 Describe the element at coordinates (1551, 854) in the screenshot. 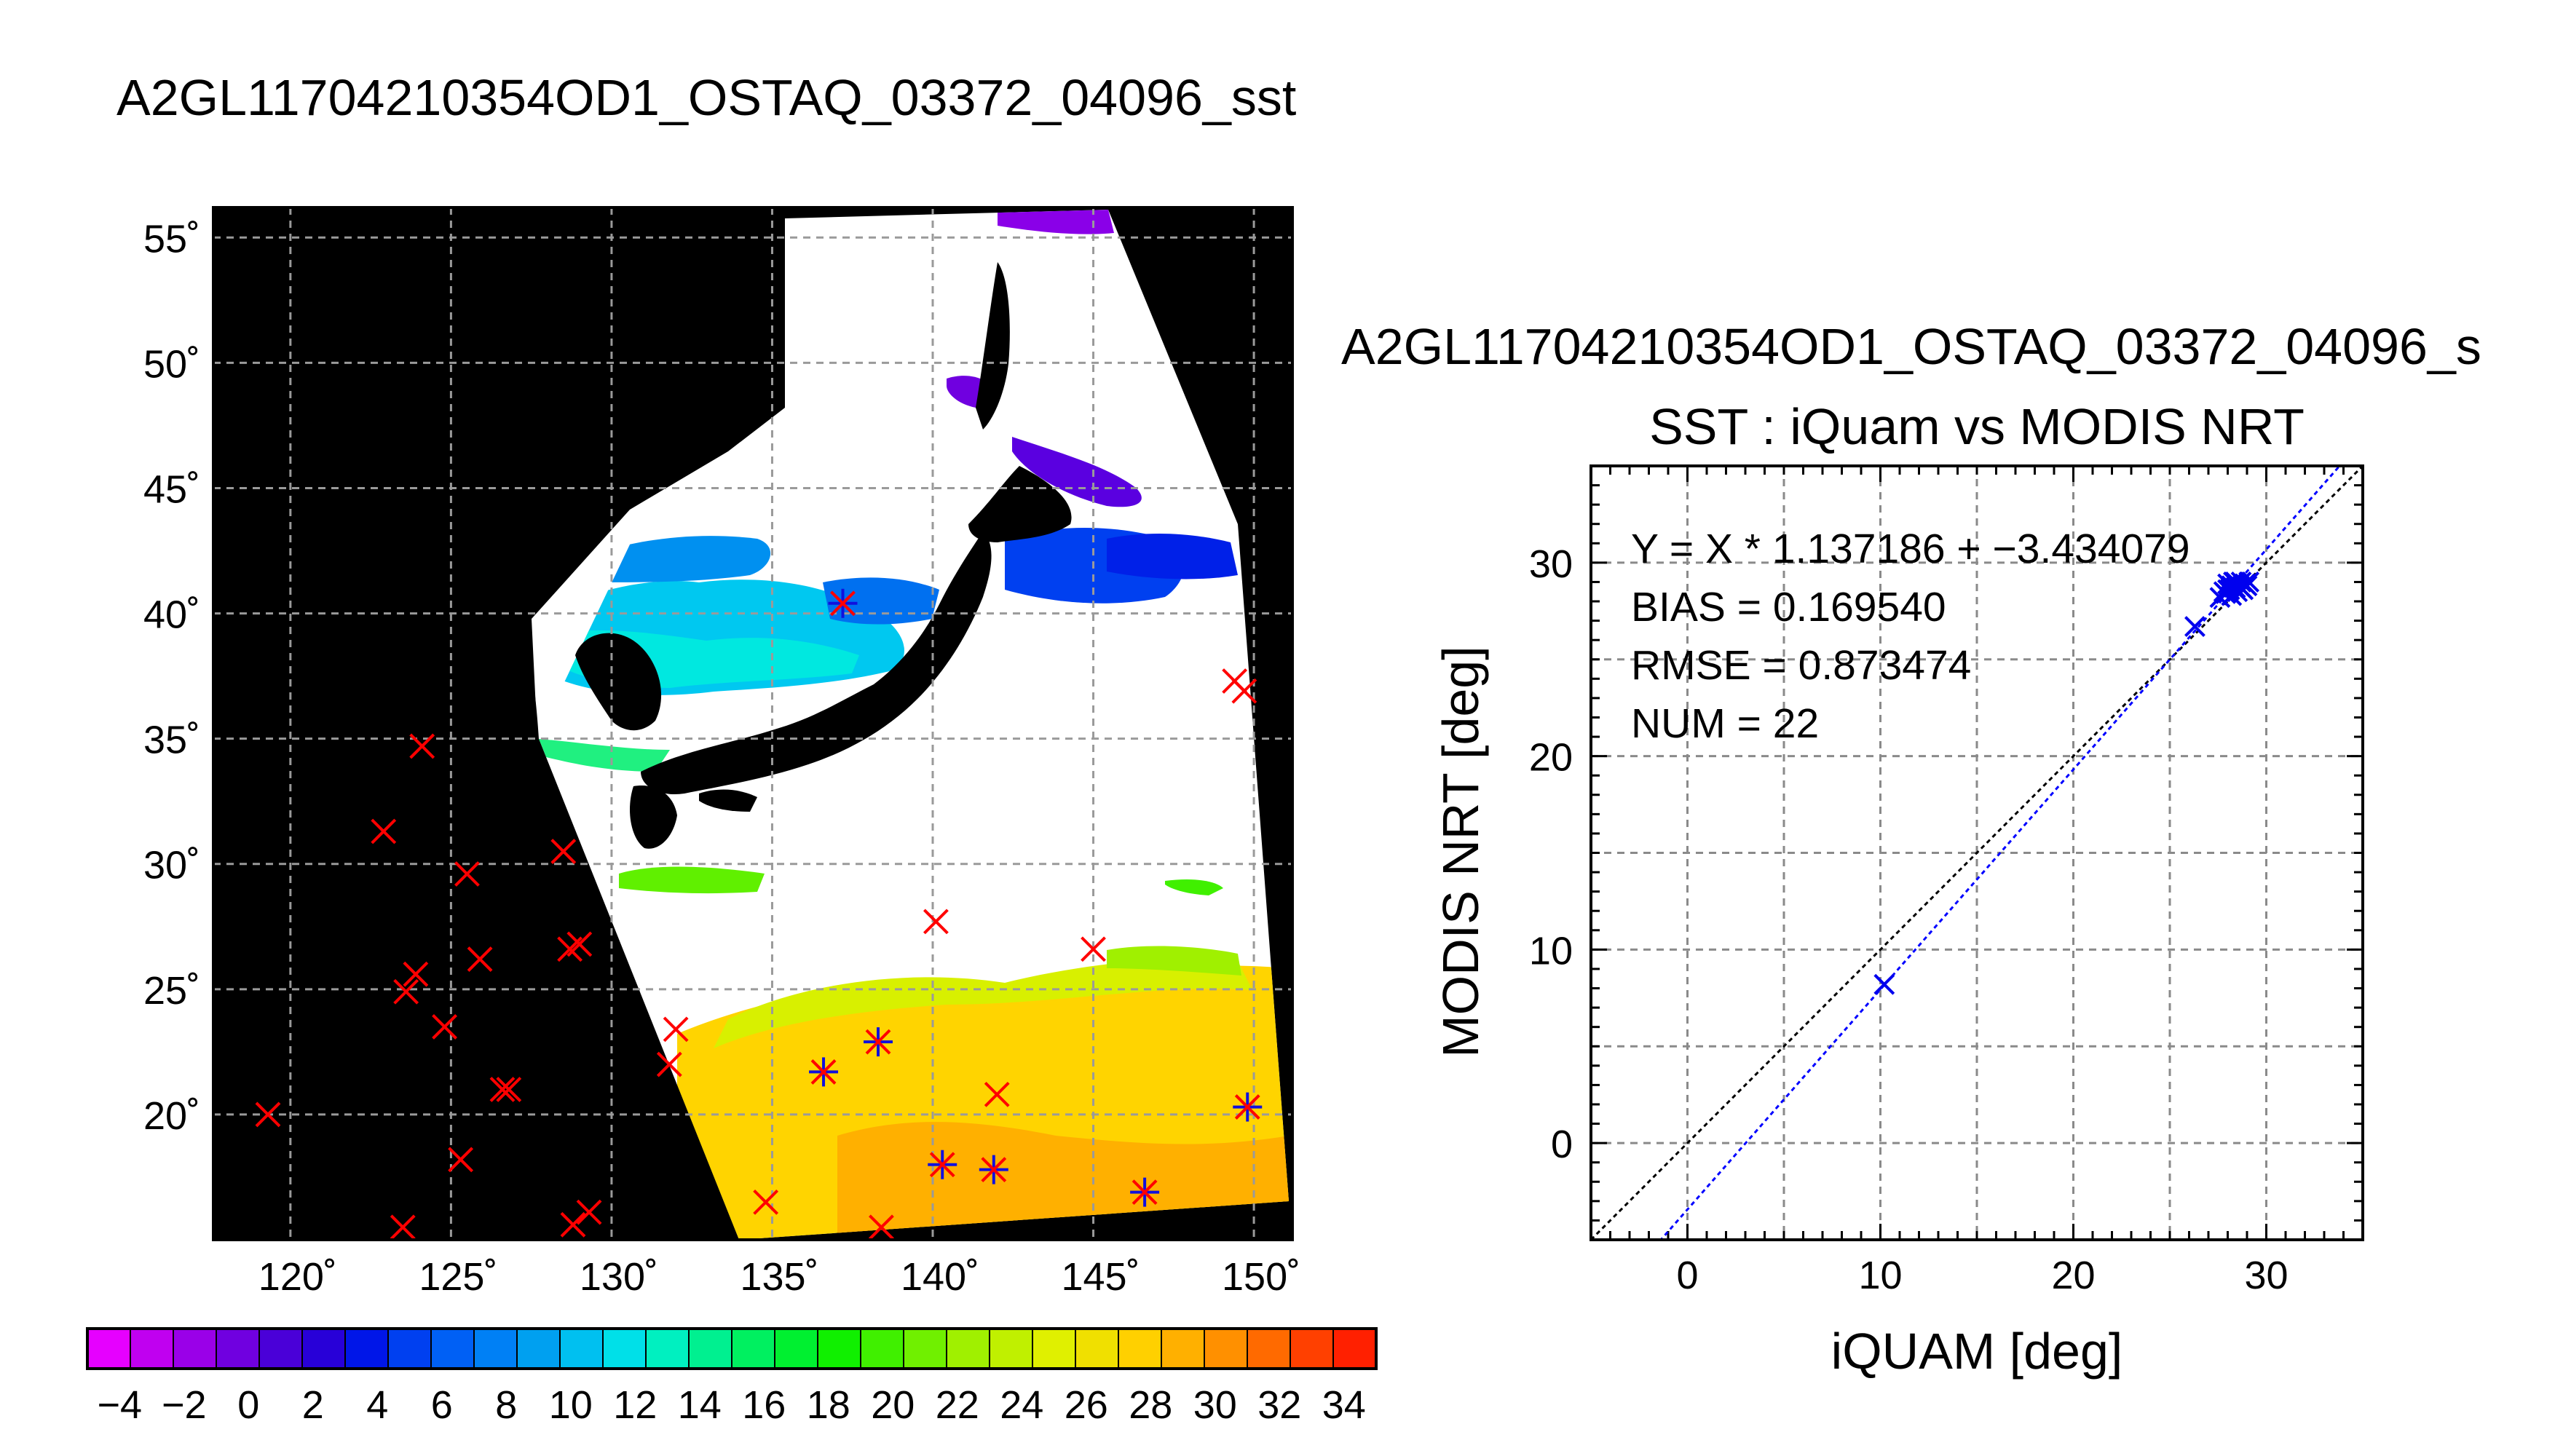

I see `y-tick-labels: 0 10 20 30` at that location.